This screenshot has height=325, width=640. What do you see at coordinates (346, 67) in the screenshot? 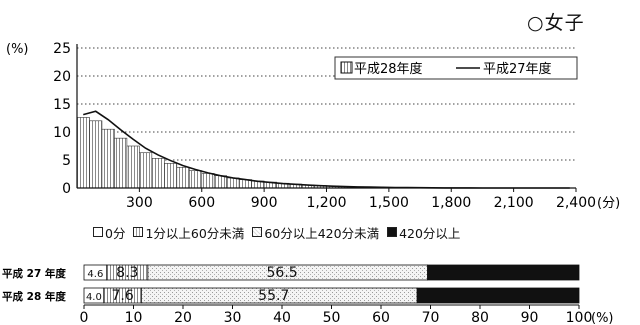
I see `legend-swatch-h28` at bounding box center [346, 67].